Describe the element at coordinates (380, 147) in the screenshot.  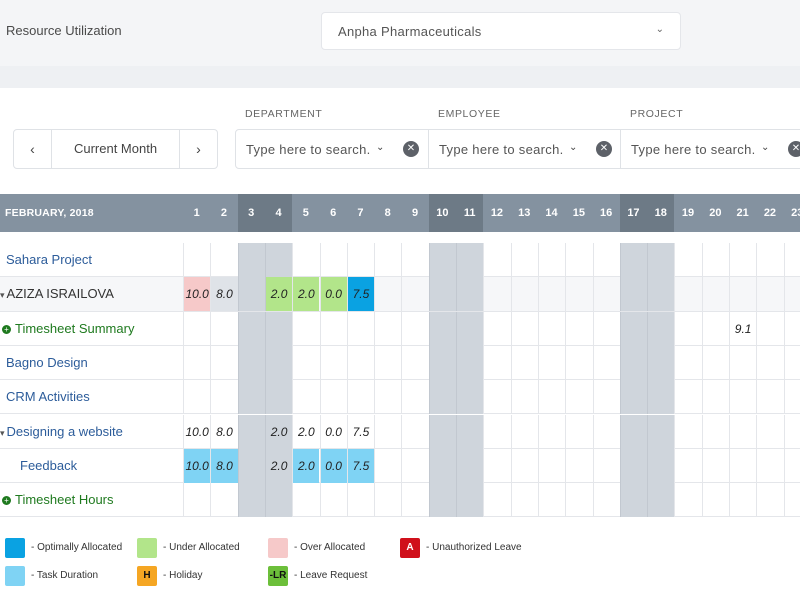
I see `chevron-down-icon: ⌄` at that location.